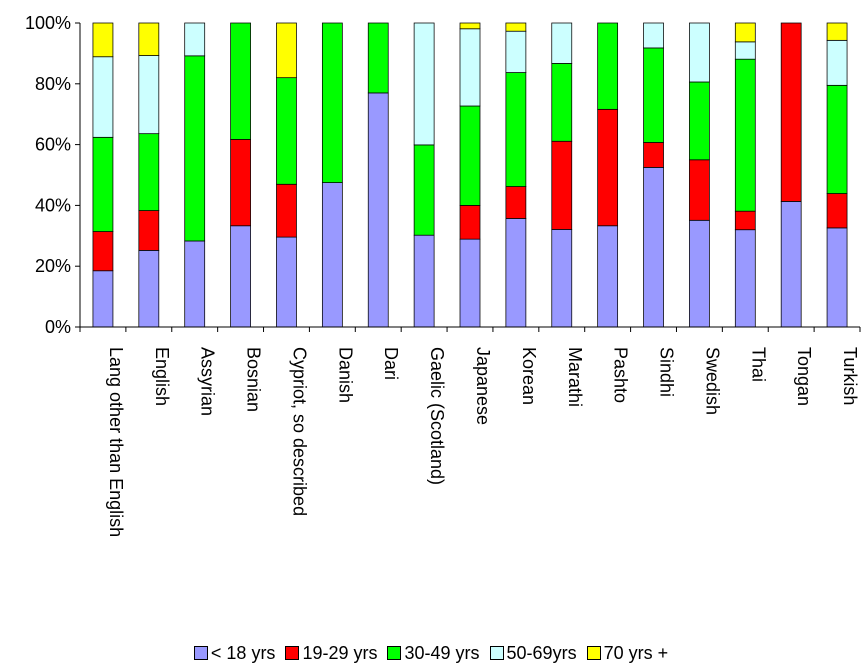  I want to click on legend-label: 50-69yrs, so click(542, 653).